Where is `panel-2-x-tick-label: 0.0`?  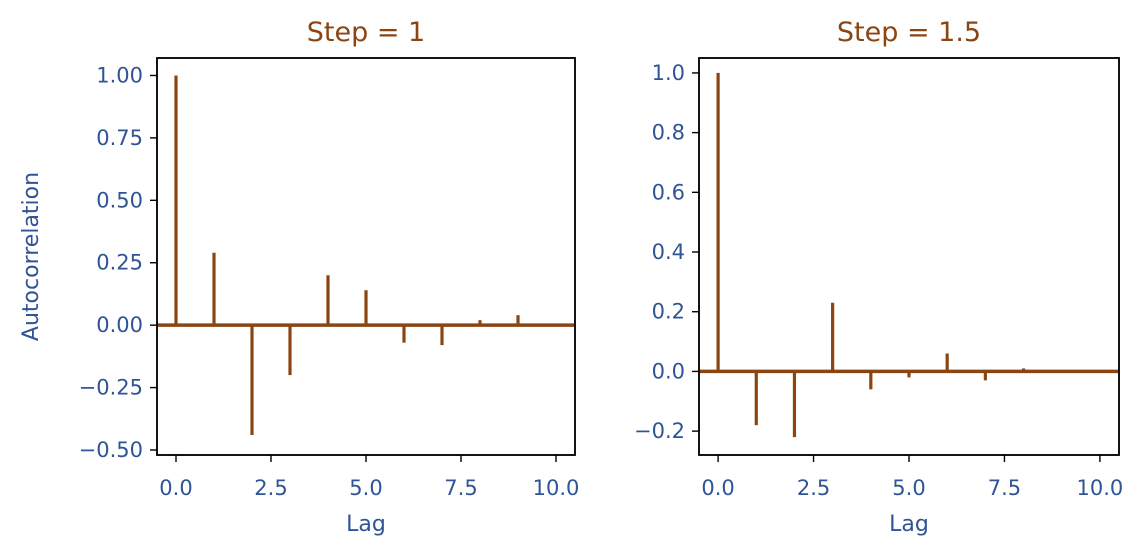
panel-2-x-tick-label: 0.0 is located at coordinates (717, 488).